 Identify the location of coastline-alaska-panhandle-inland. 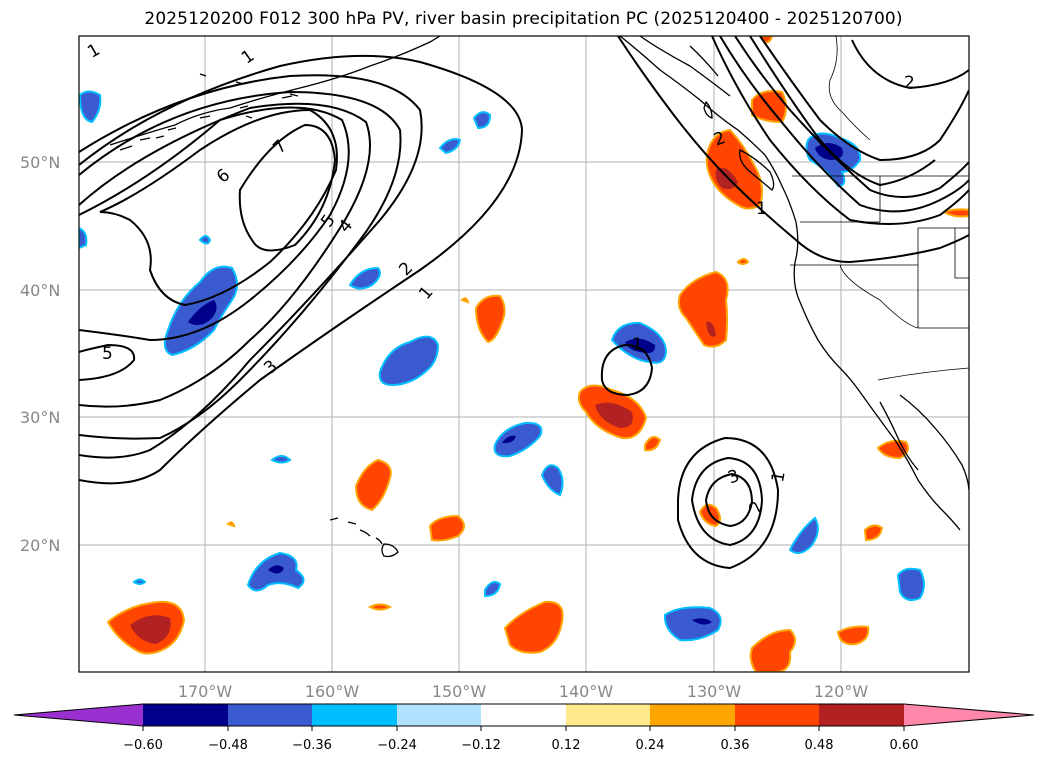
(685, 66).